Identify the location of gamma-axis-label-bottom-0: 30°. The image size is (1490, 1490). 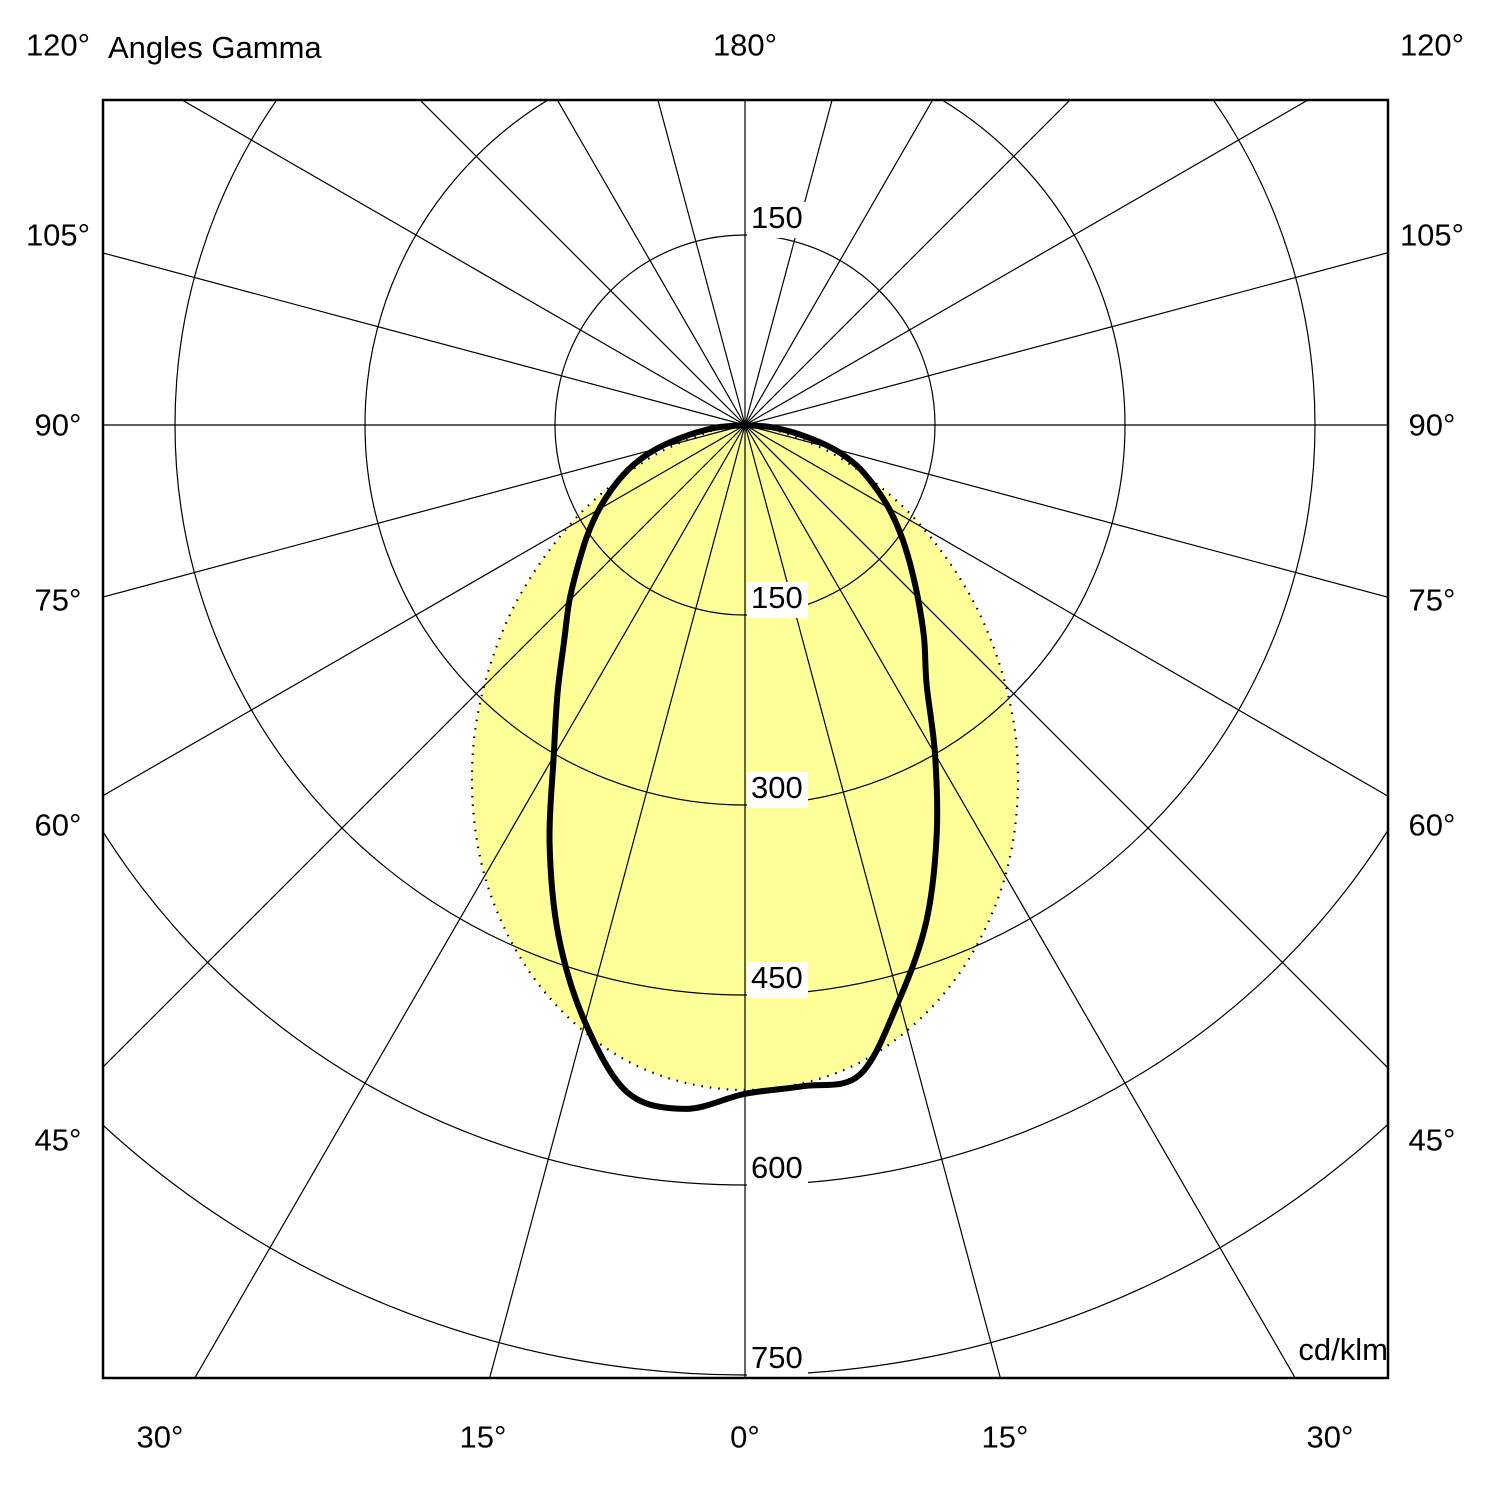
(160, 1437).